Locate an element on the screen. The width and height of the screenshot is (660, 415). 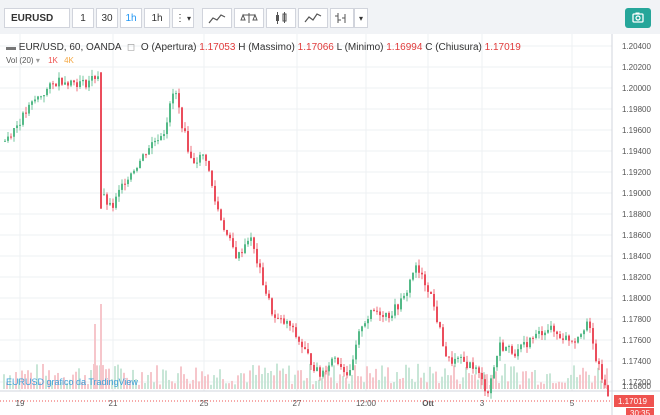
y-tick-label: 1.18800 is located at coordinates (636, 214).